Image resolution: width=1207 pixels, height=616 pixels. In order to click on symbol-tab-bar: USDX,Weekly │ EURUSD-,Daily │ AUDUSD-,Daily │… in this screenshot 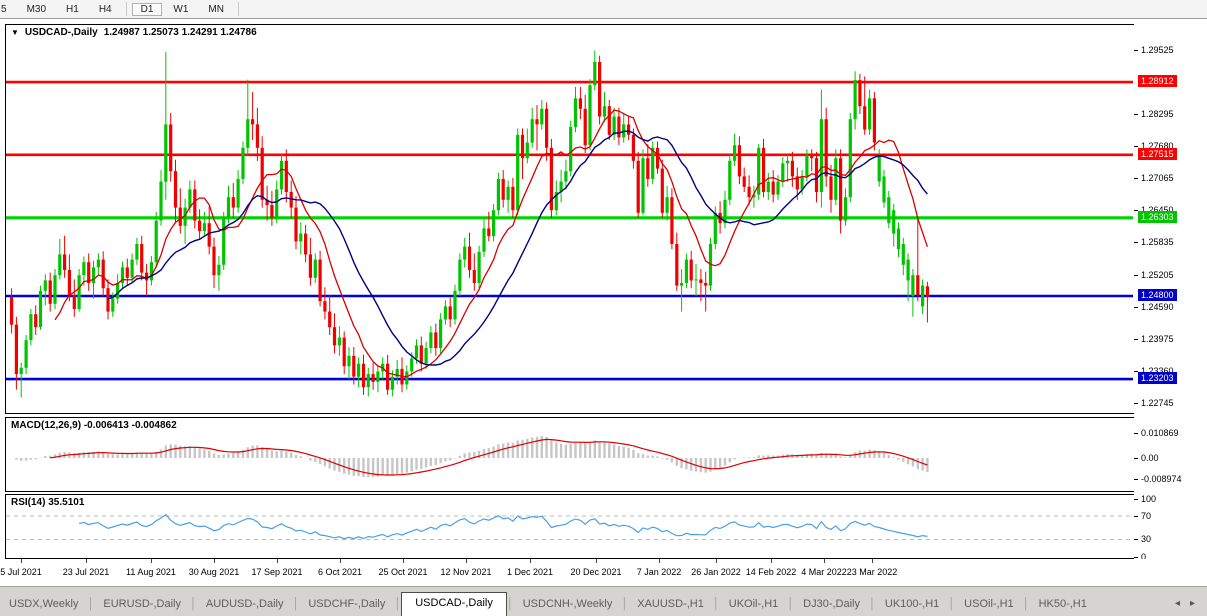, I will do `click(603, 601)`.